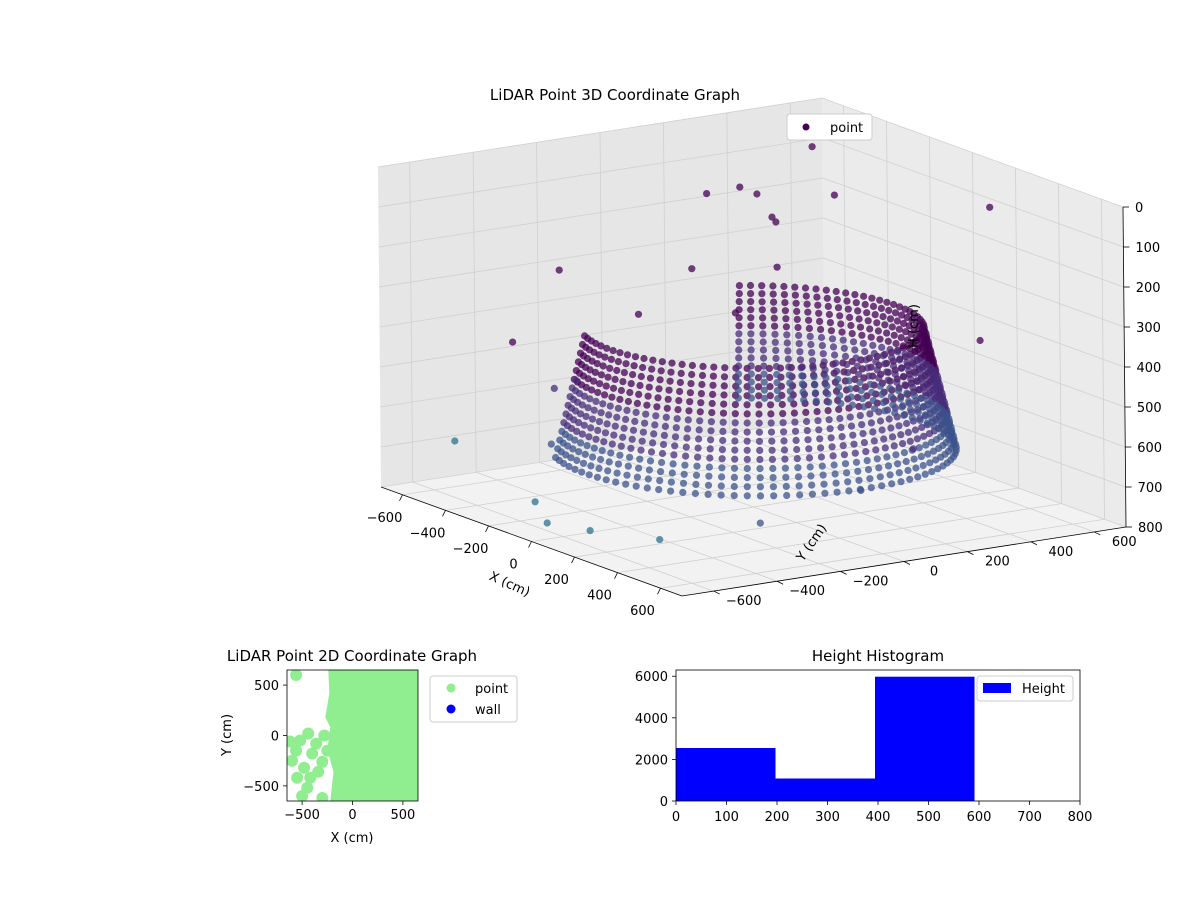 The image size is (1200, 900). Describe the element at coordinates (997, 688) in the screenshot. I see `legend-swatch-height` at that location.